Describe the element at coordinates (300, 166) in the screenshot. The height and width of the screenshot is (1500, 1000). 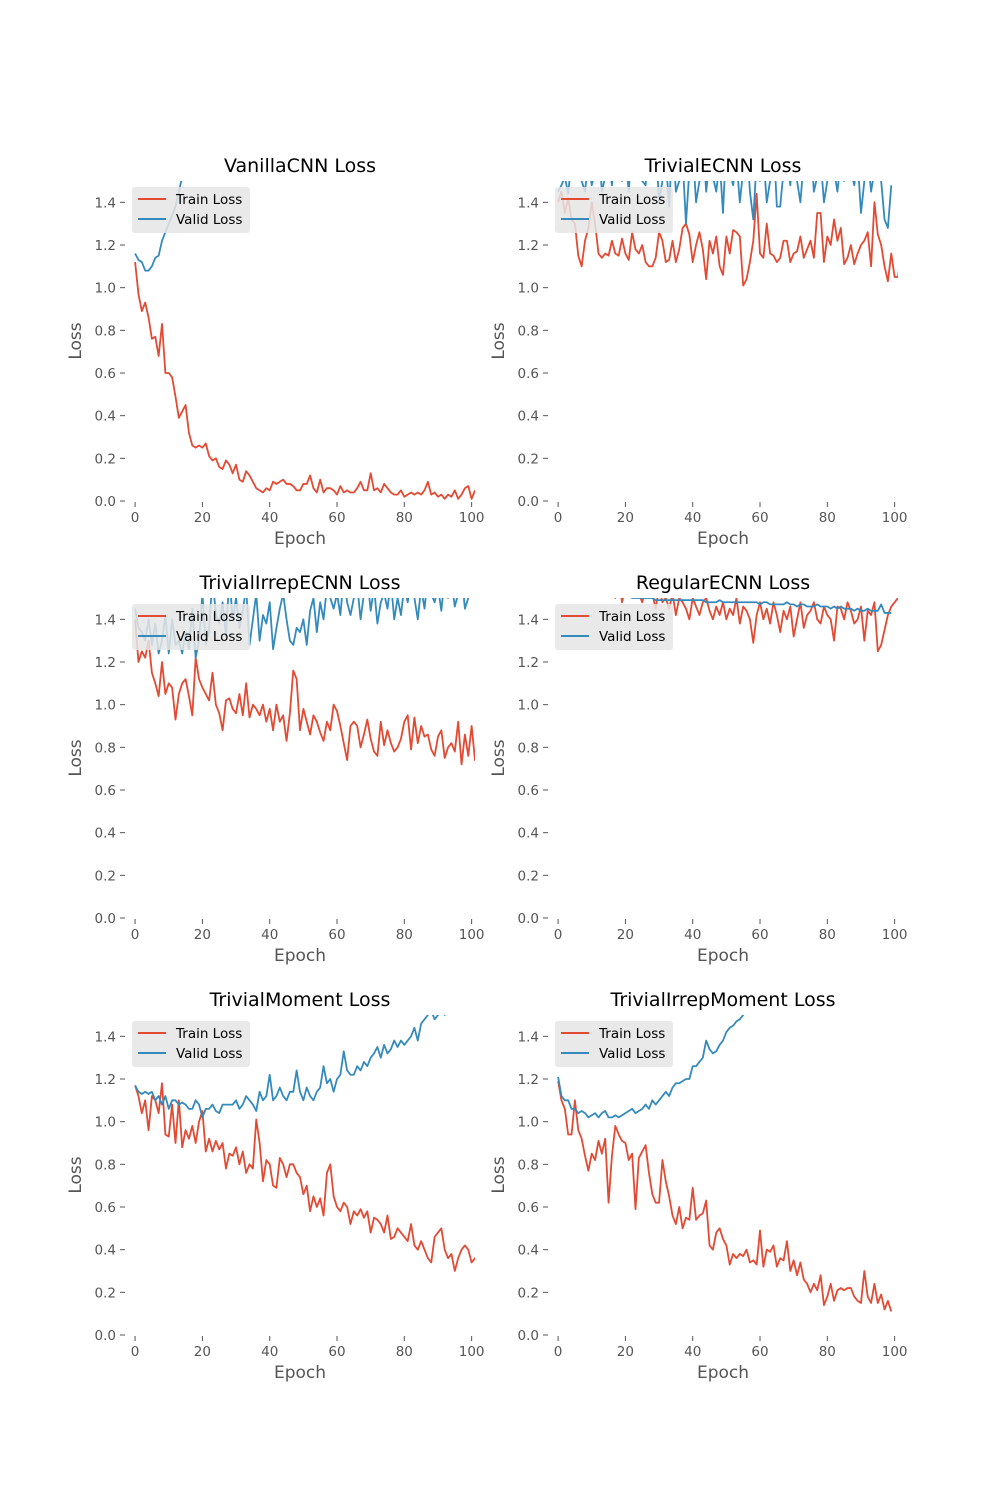
I see `chart-title: VanillaCNN Loss` at that location.